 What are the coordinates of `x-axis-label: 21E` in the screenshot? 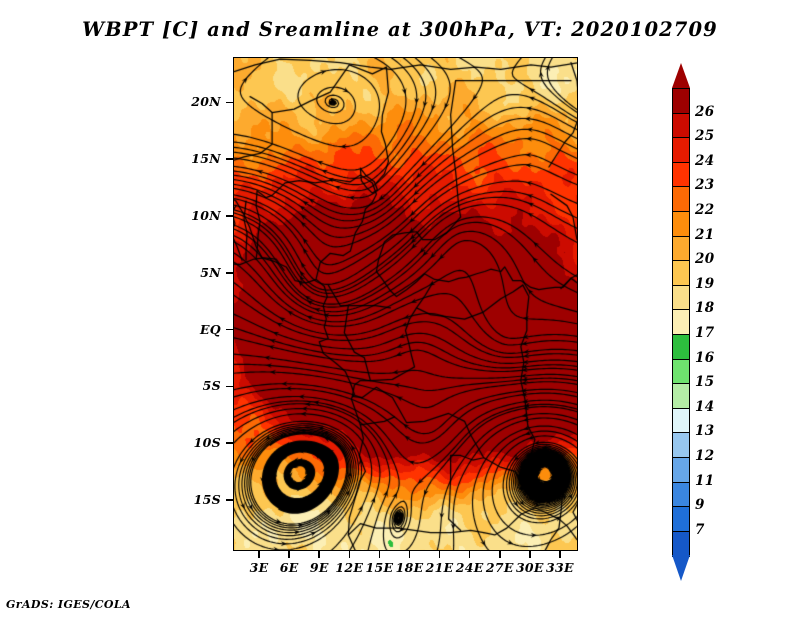 It's located at (439, 567).